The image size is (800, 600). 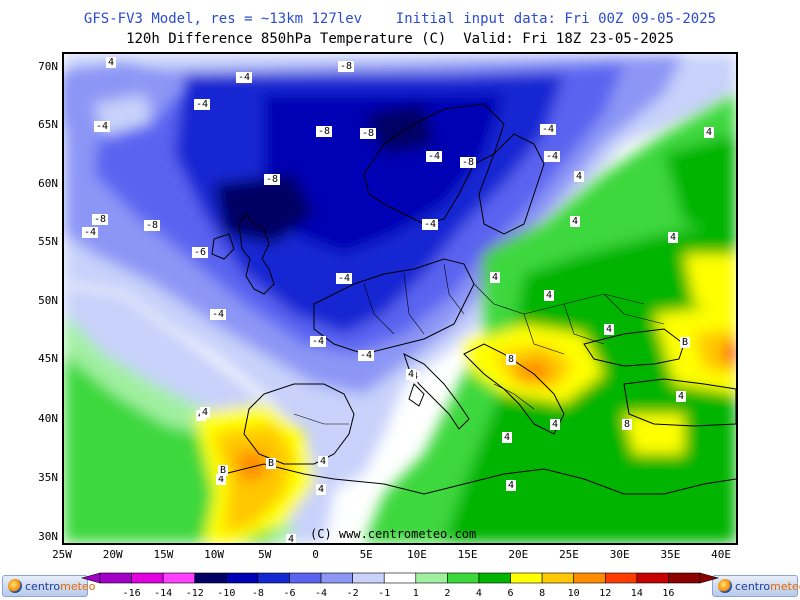 What do you see at coordinates (384, 593) in the screenshot?
I see `color-scale-tick-label: -1` at bounding box center [384, 593].